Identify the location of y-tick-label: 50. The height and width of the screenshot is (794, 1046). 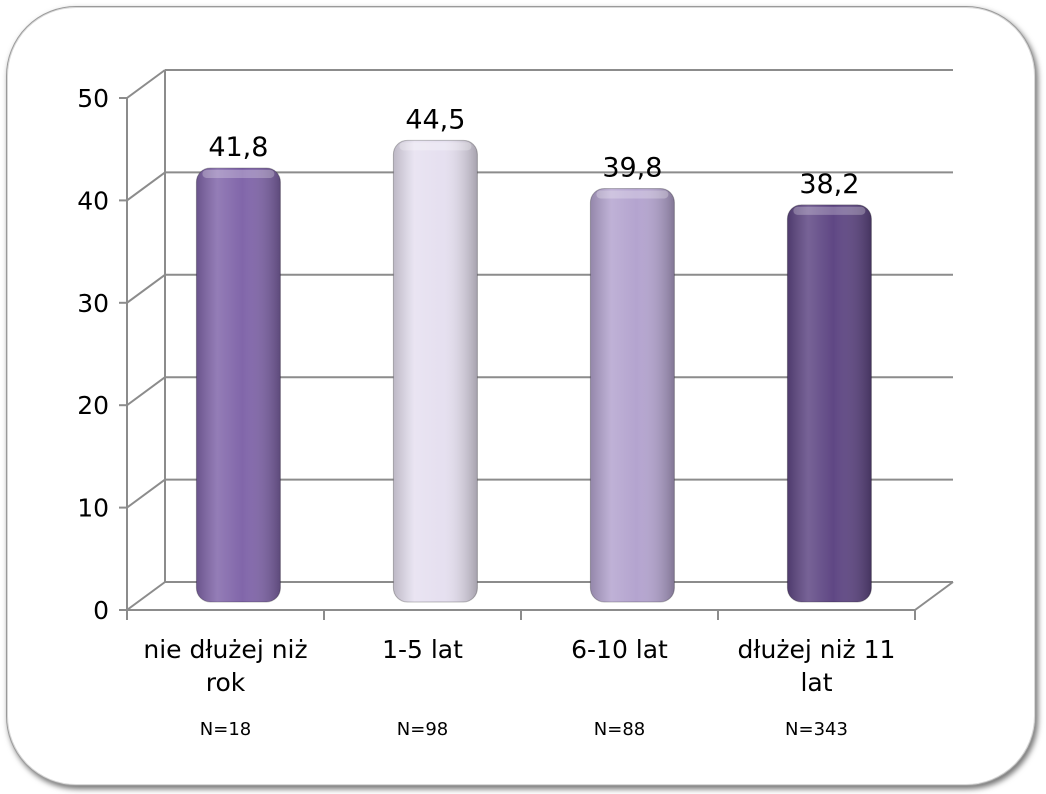
(93, 98).